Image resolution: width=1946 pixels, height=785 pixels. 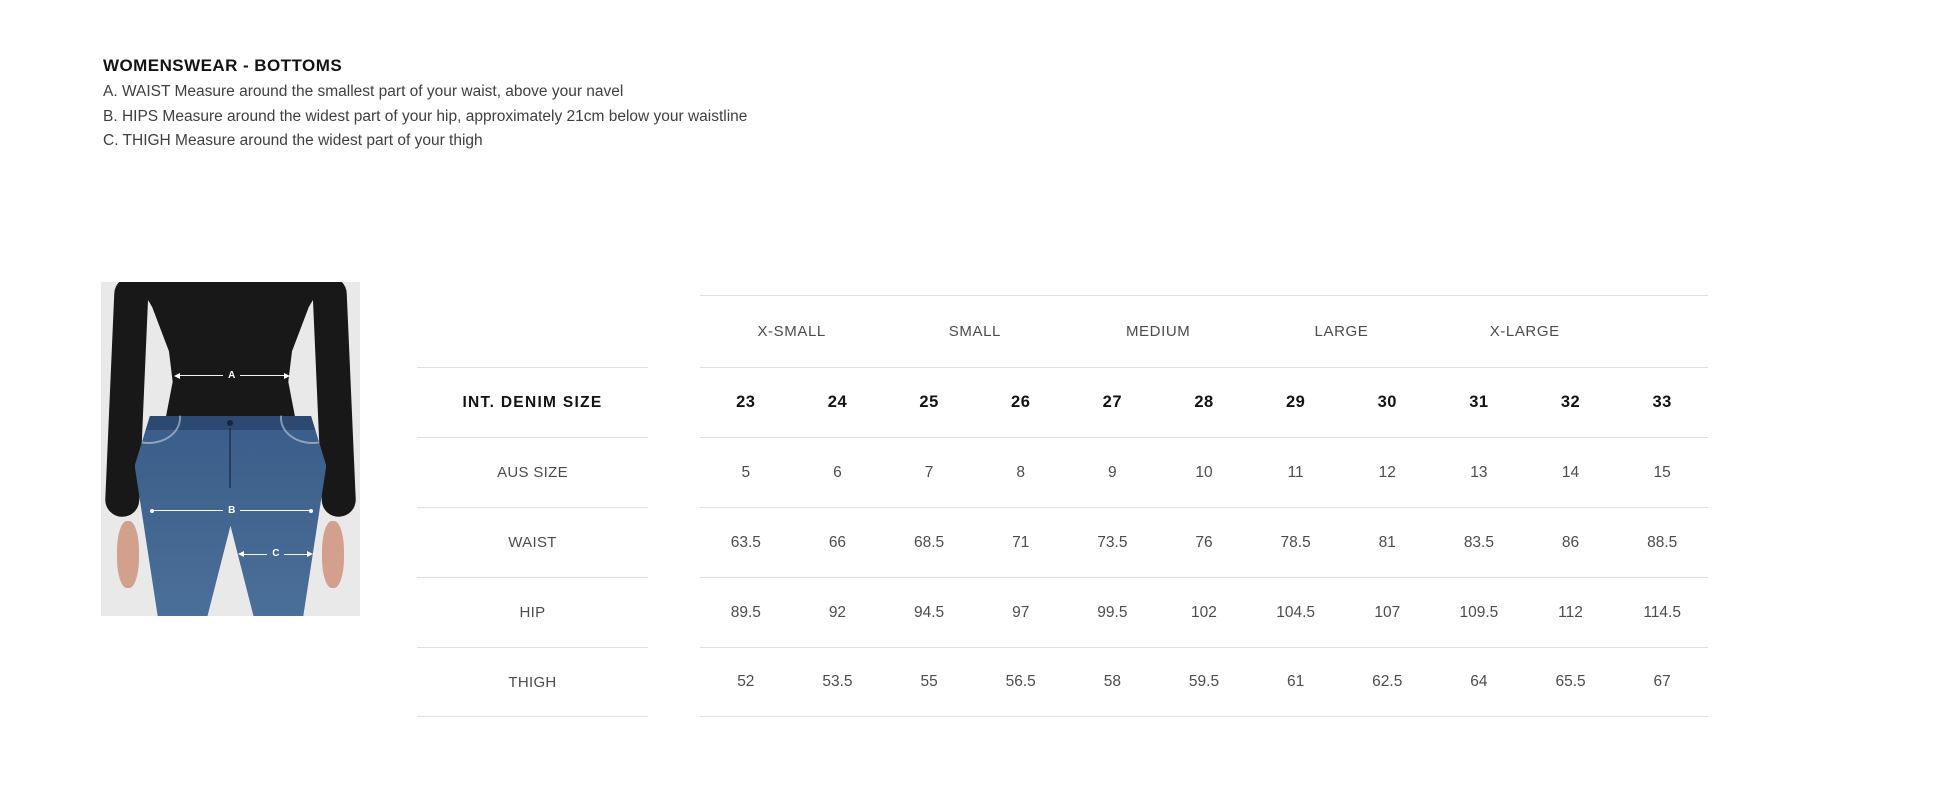 I want to click on table-cell: 97, so click(x=1021, y=612).